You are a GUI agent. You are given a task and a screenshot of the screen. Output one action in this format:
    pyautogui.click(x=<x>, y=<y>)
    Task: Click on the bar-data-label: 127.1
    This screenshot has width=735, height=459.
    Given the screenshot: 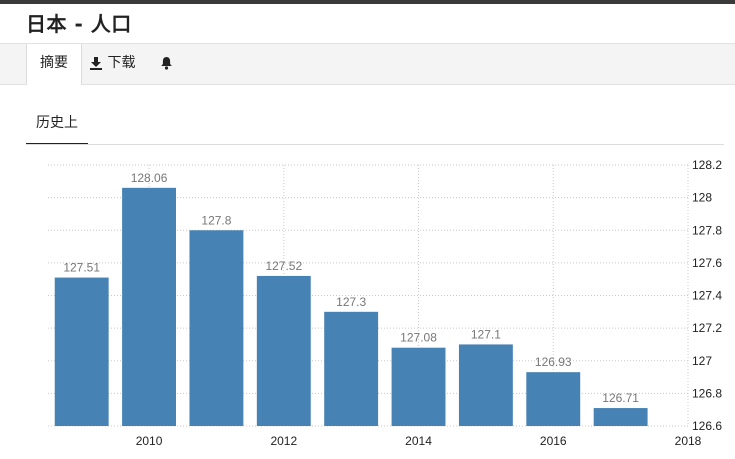 What is the action you would take?
    pyautogui.click(x=486, y=334)
    